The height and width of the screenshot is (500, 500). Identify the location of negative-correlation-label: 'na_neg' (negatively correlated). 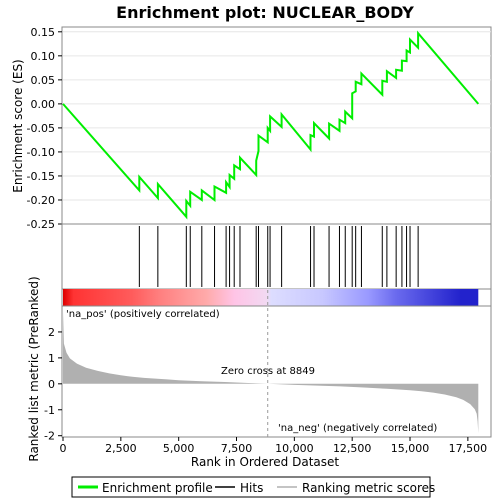
(357, 428).